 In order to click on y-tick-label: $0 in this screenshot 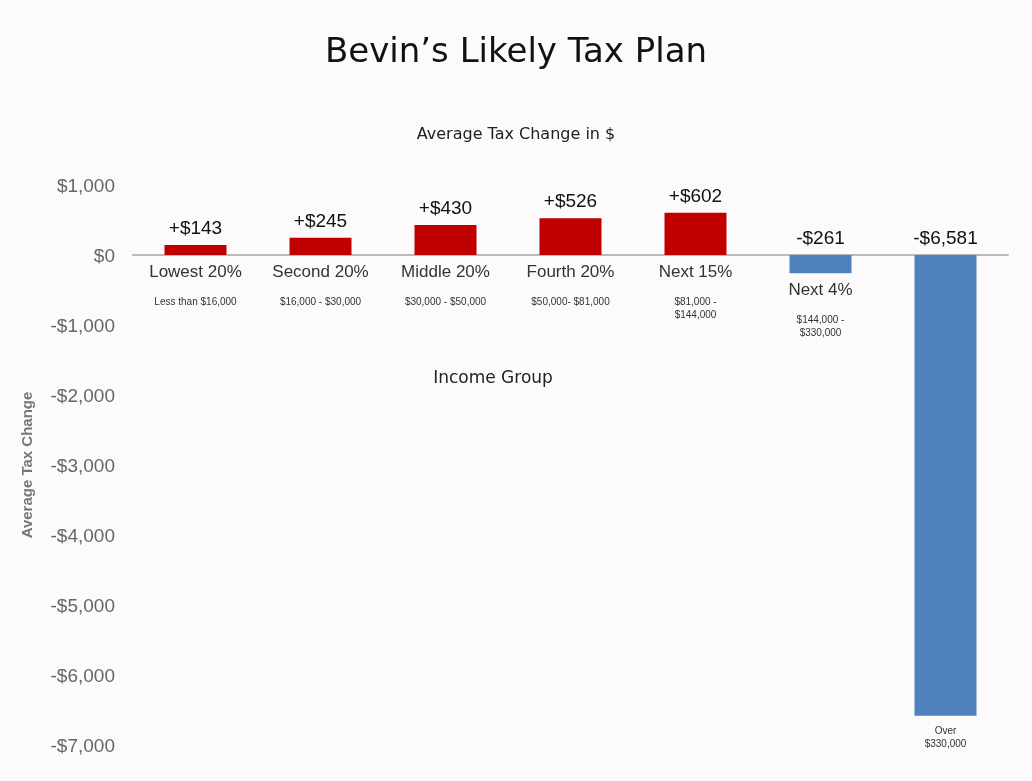, I will do `click(104, 255)`.